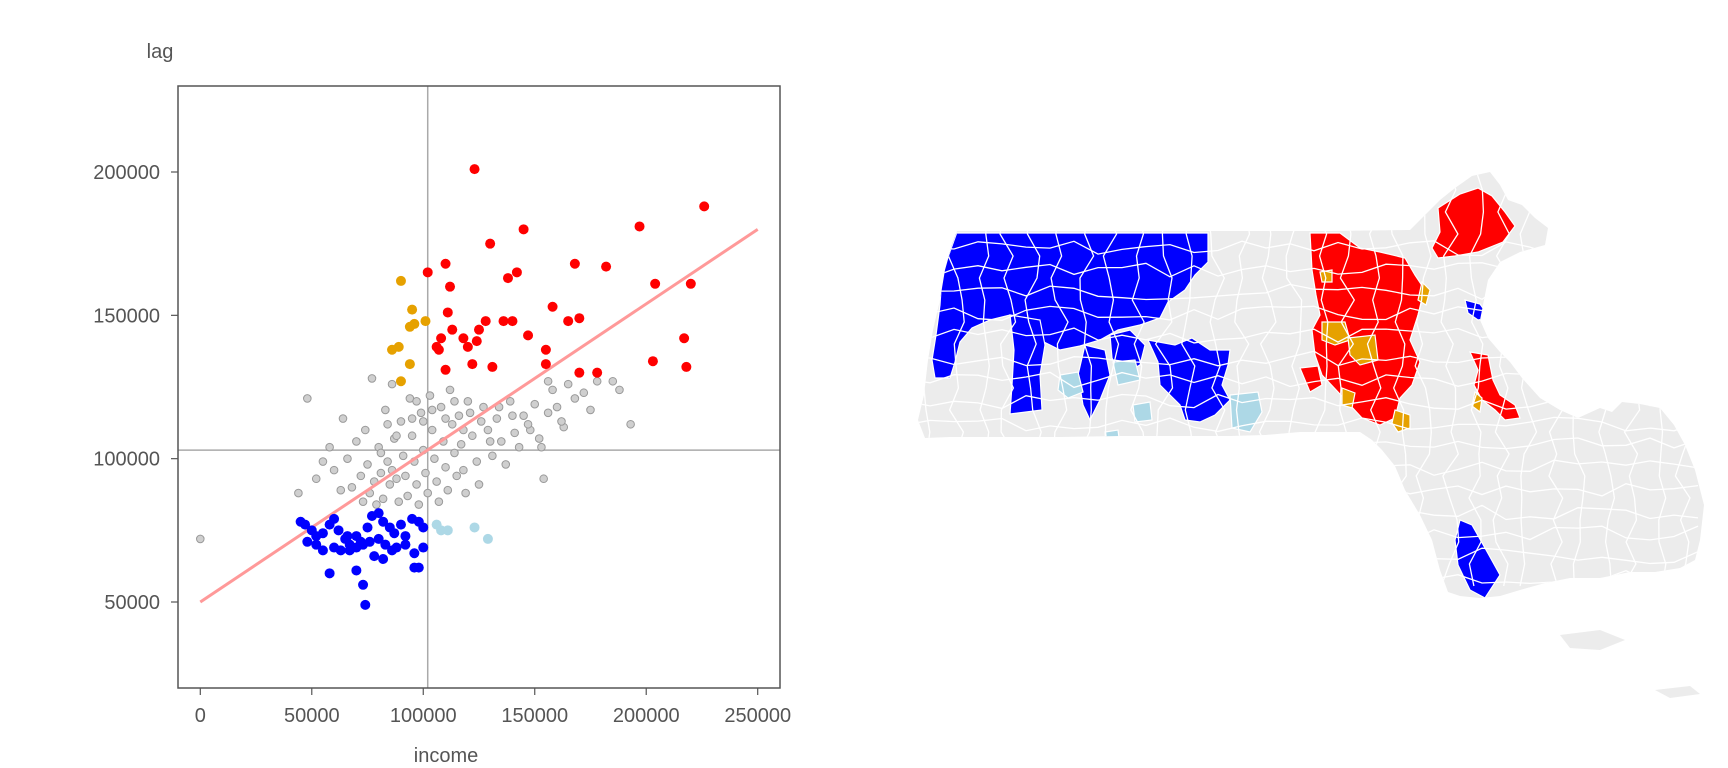  I want to click on x-tick-label: 250000, so click(757, 716).